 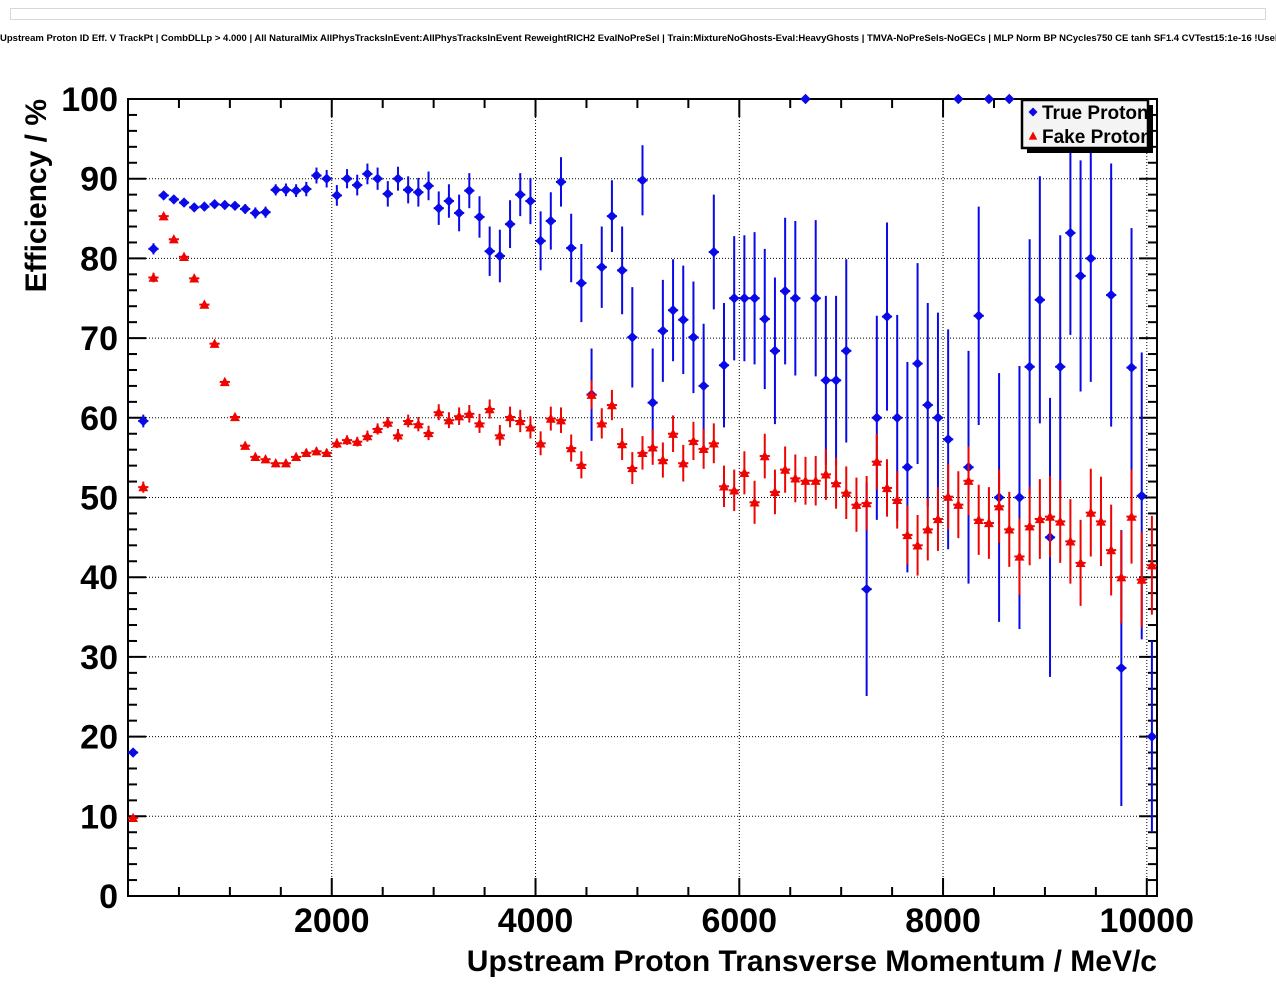 What do you see at coordinates (99, 339) in the screenshot?
I see `y-tick-label: 70` at bounding box center [99, 339].